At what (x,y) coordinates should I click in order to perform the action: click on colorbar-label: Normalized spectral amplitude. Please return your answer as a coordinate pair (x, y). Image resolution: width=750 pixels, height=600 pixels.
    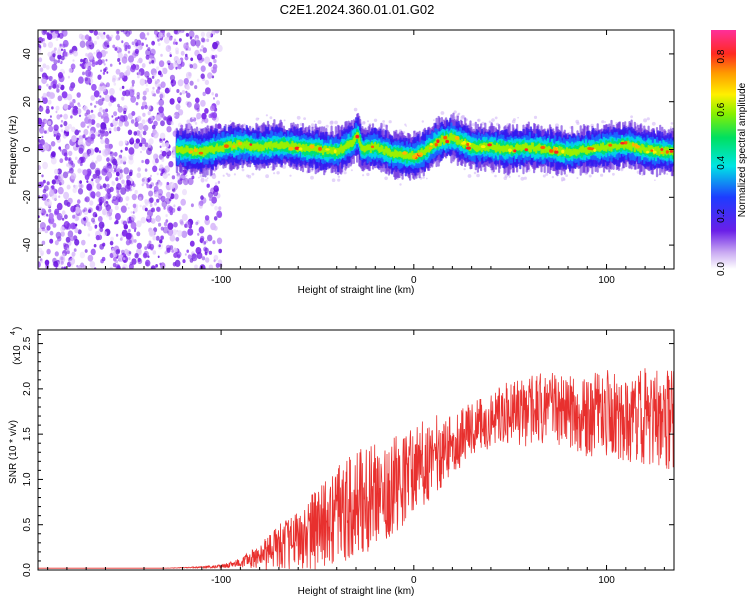
    Looking at the image, I should click on (742, 149).